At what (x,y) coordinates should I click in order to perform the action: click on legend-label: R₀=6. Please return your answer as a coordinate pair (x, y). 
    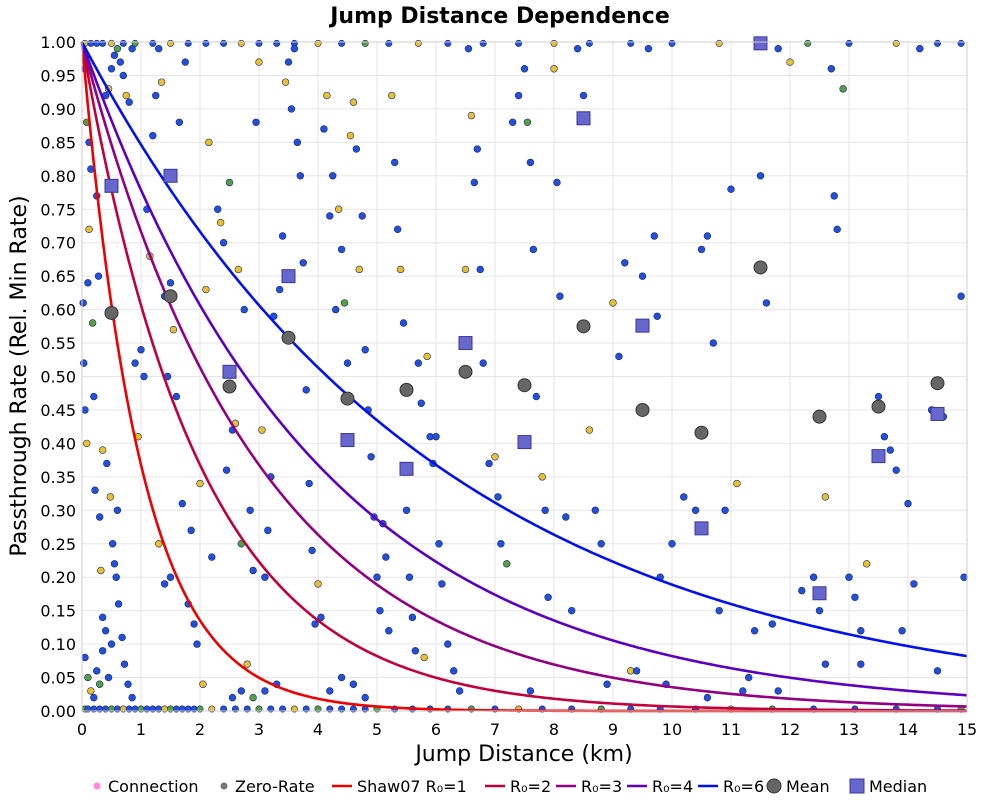
    Looking at the image, I should click on (743, 786).